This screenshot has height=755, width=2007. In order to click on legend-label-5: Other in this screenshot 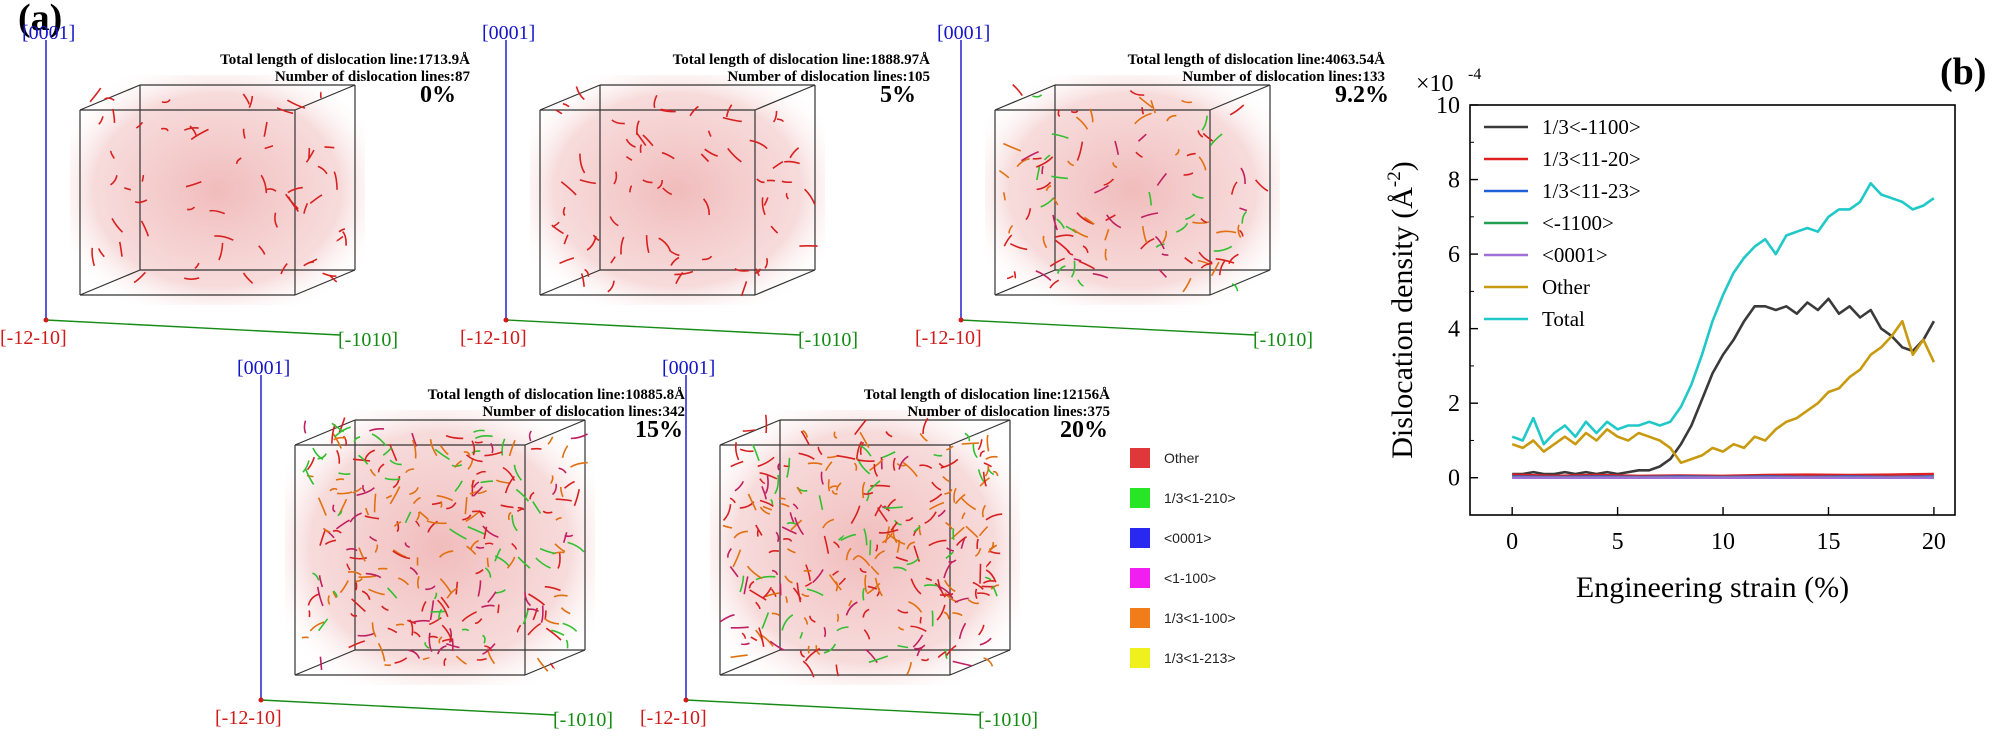, I will do `click(1566, 287)`.